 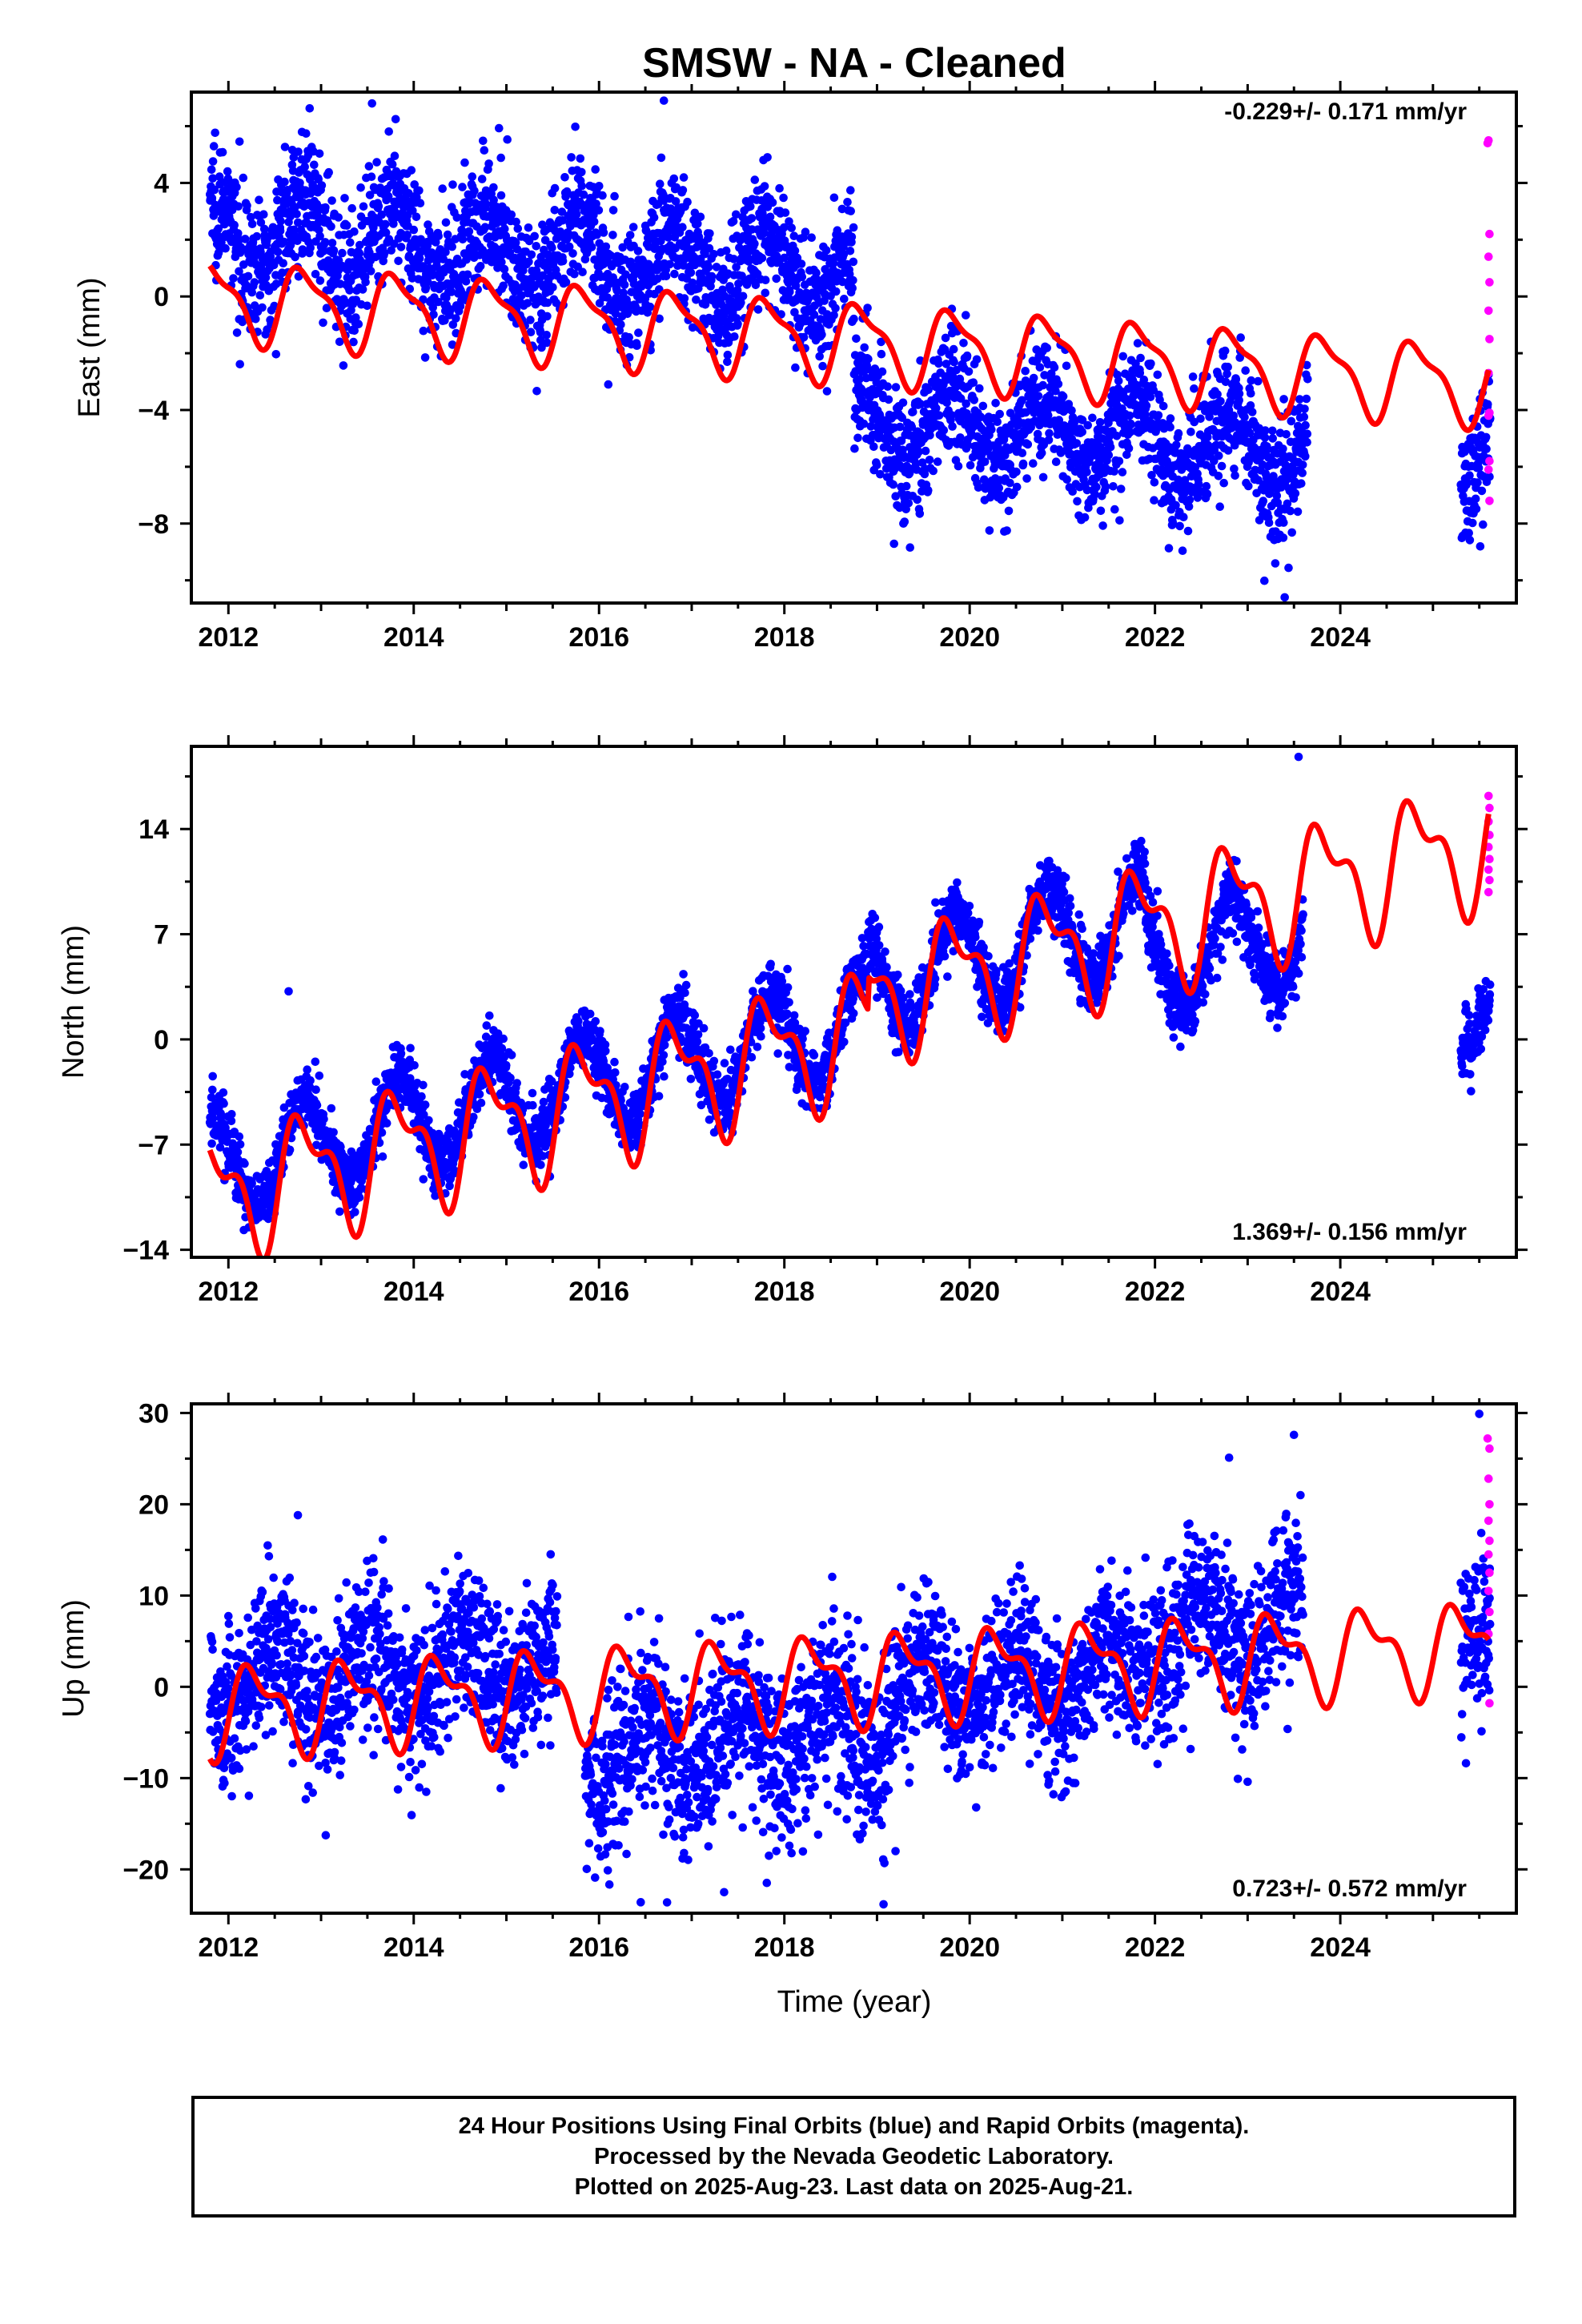 What do you see at coordinates (849, 348) in the screenshot?
I see `east-model-line` at bounding box center [849, 348].